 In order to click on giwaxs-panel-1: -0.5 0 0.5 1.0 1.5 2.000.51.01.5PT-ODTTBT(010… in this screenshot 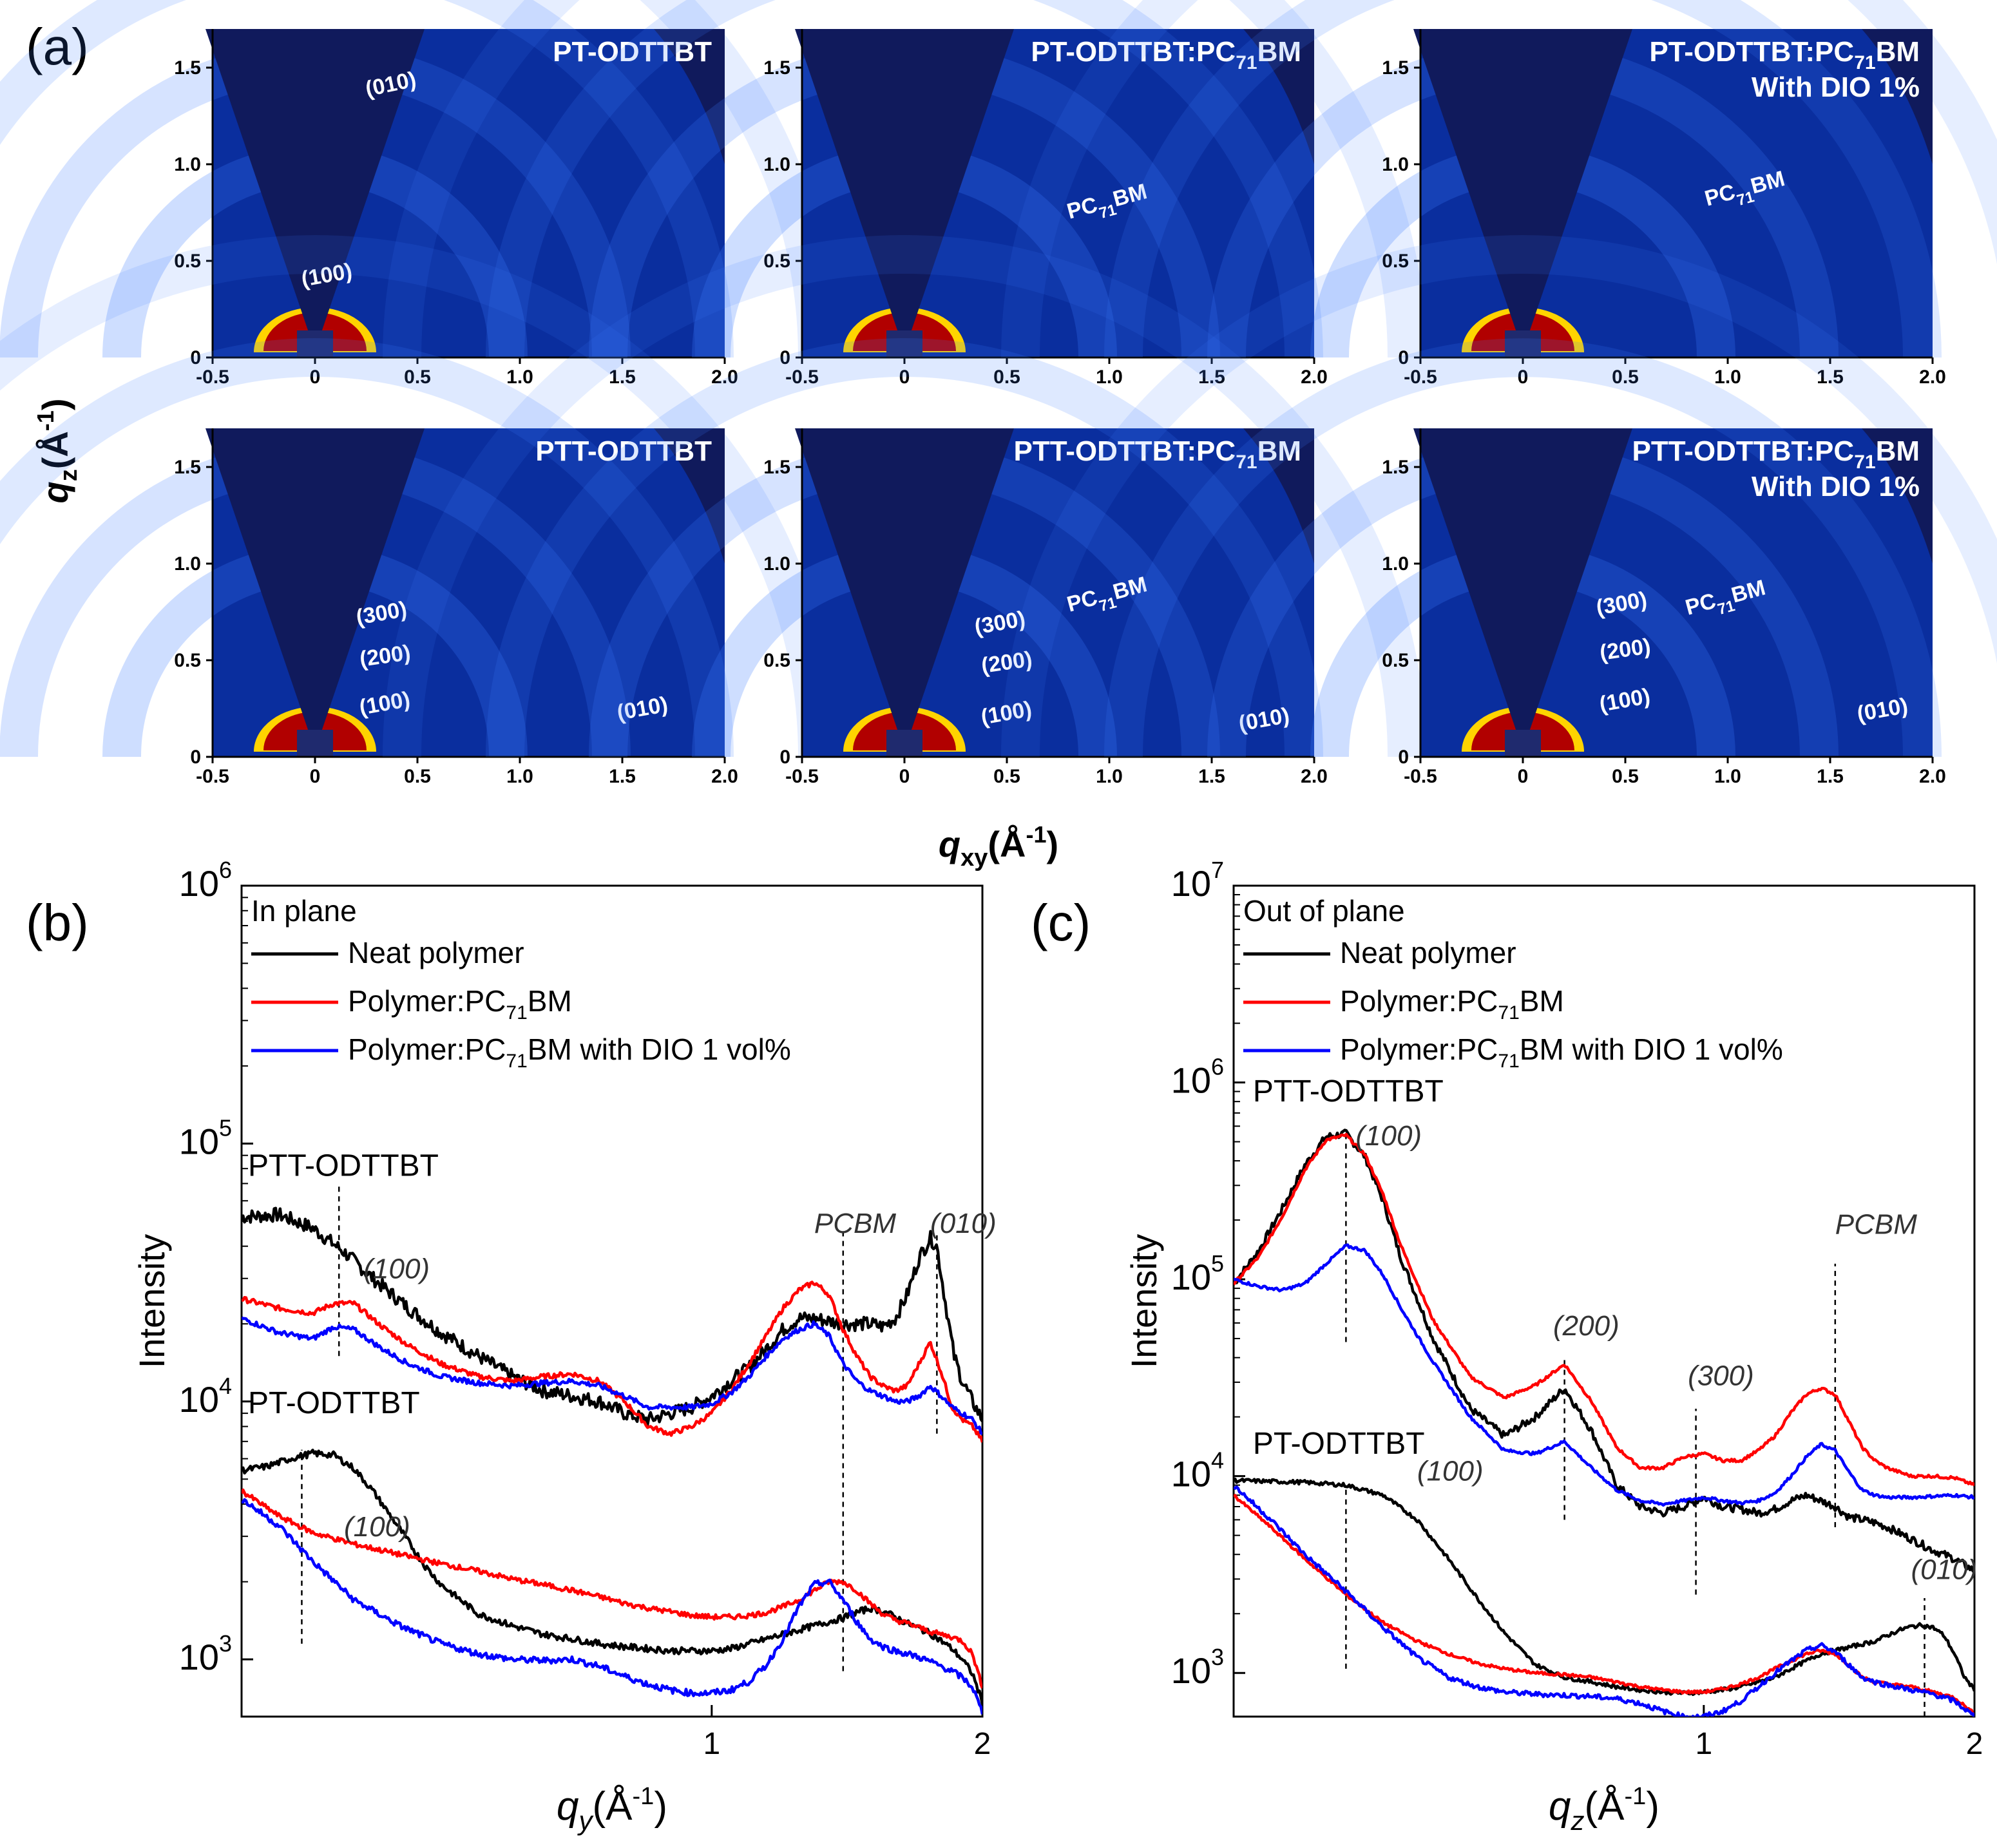, I will do `click(418, 194)`.